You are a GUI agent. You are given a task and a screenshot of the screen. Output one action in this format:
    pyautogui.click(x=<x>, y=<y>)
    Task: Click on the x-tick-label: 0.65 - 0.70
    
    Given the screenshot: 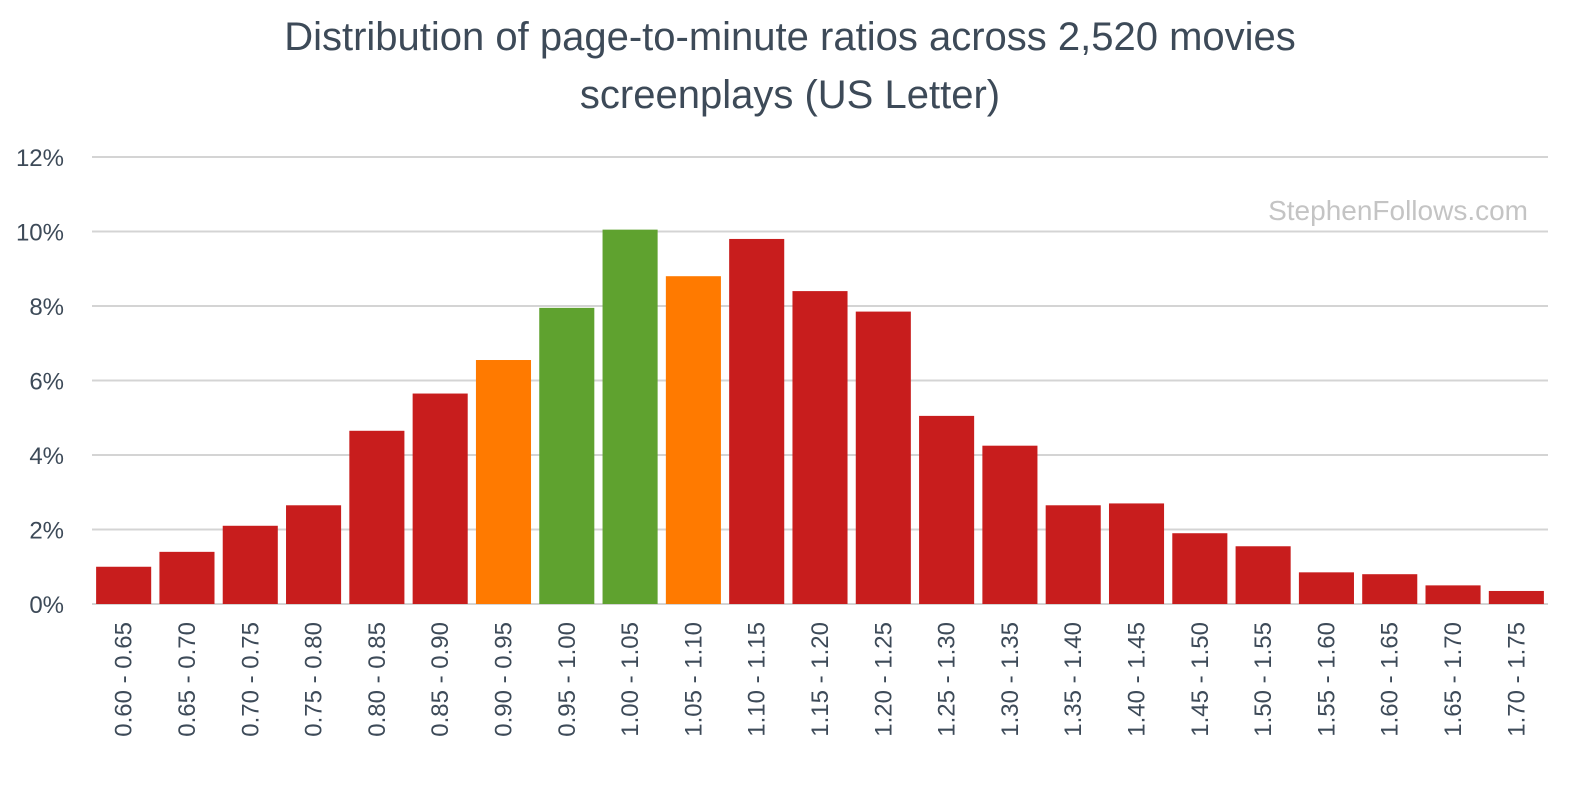 What is the action you would take?
    pyautogui.click(x=187, y=679)
    